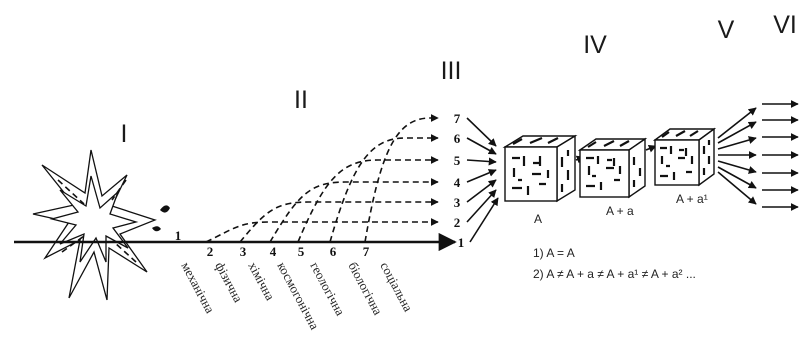  I want to click on stage-label-4: IV, so click(595, 45).